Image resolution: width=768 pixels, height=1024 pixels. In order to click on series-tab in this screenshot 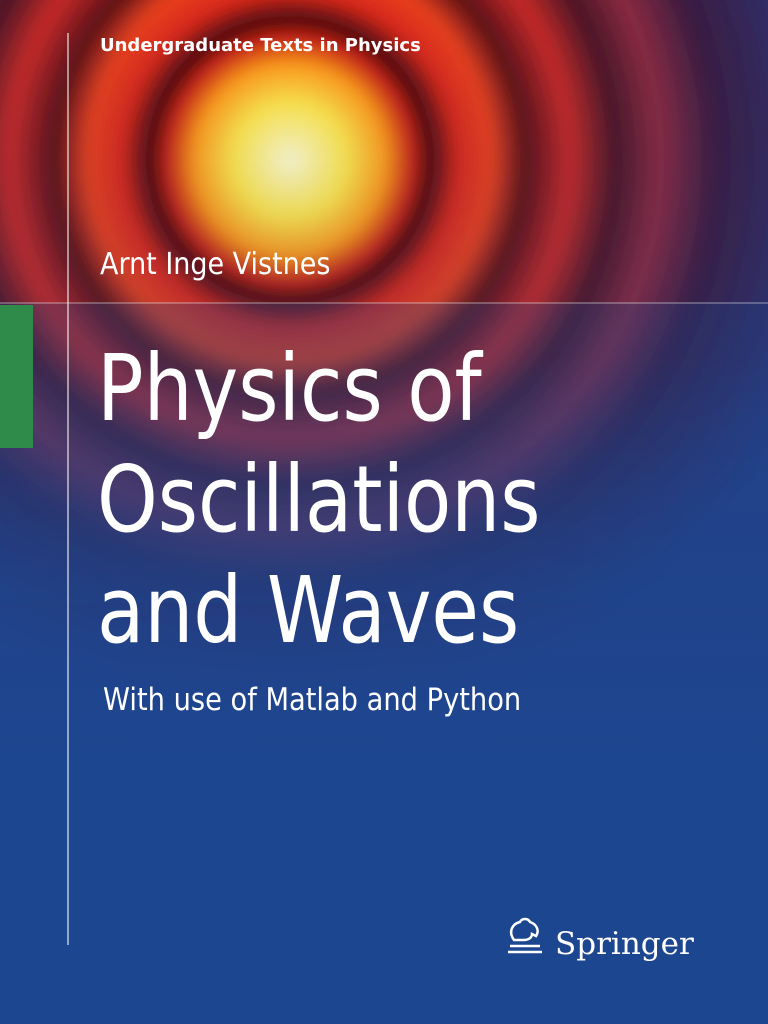, I will do `click(16, 376)`.